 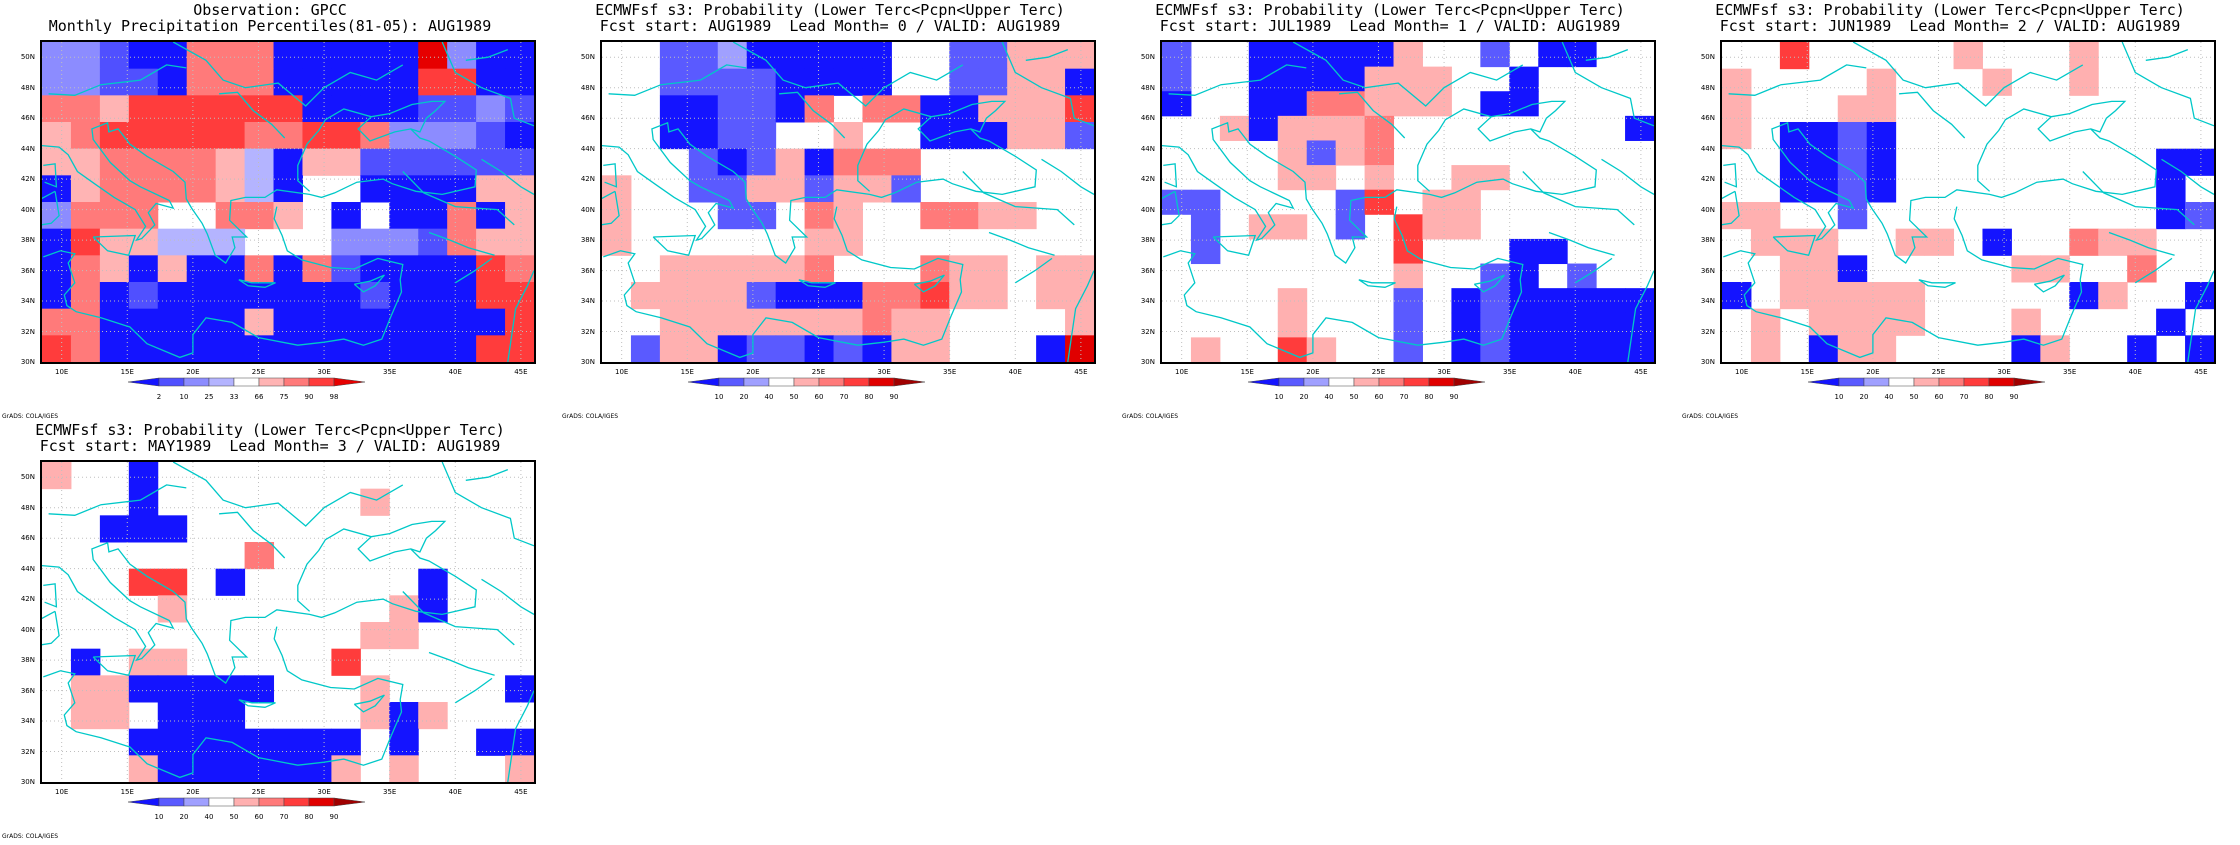 What do you see at coordinates (284, 397) in the screenshot?
I see `colorbar-label: 75` at bounding box center [284, 397].